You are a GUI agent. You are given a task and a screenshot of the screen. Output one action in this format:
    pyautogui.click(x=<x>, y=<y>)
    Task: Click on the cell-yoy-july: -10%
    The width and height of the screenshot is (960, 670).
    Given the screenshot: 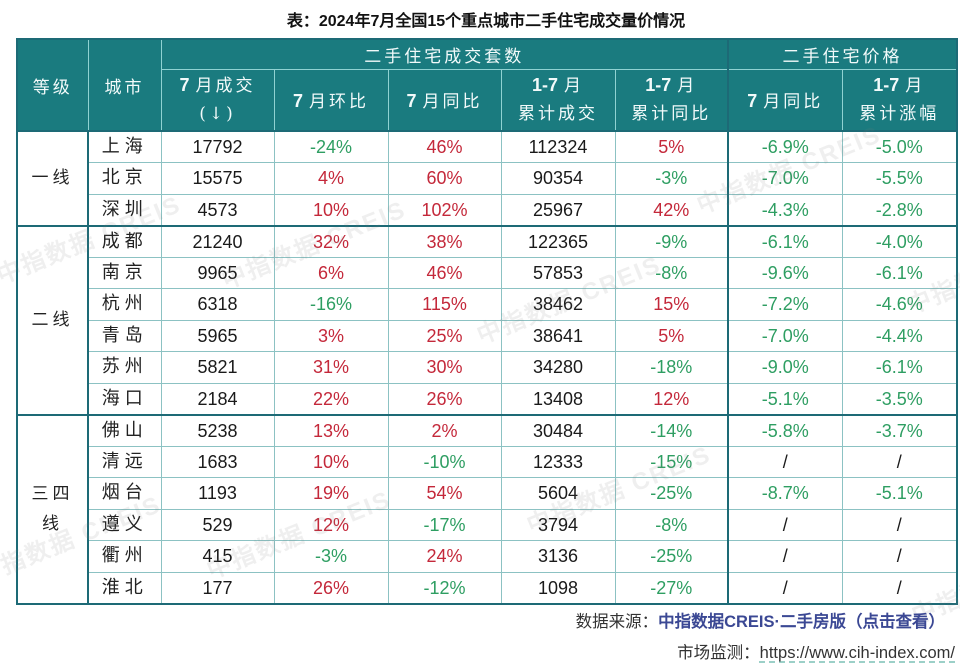 What is the action you would take?
    pyautogui.click(x=444, y=461)
    